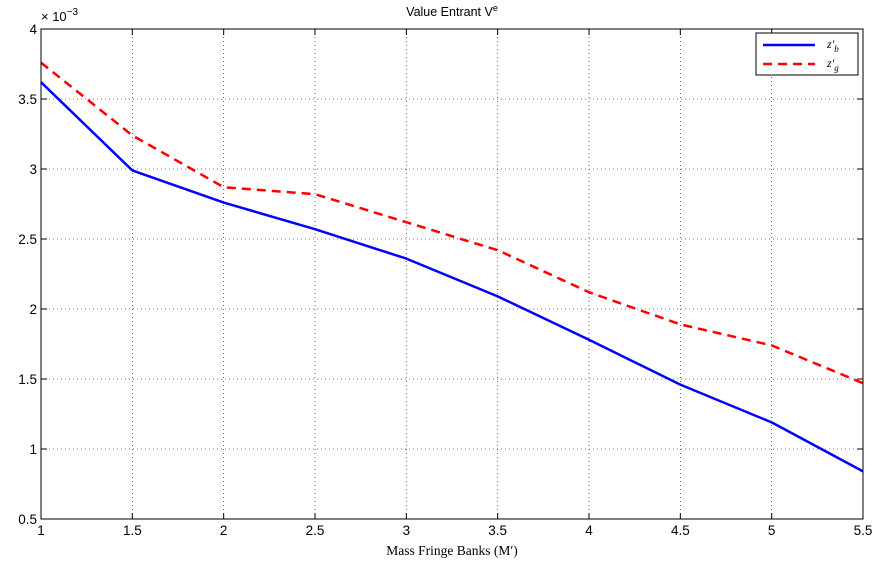  I want to click on y-tick-label: 1, so click(33, 449).